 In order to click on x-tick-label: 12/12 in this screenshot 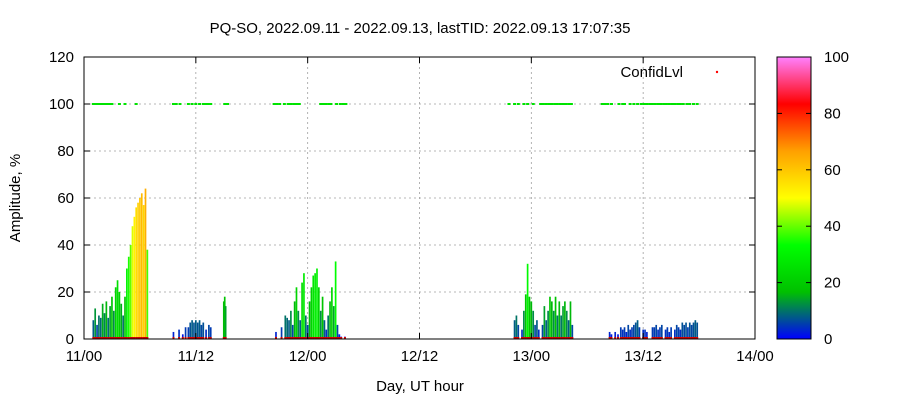, I will do `click(420, 356)`.